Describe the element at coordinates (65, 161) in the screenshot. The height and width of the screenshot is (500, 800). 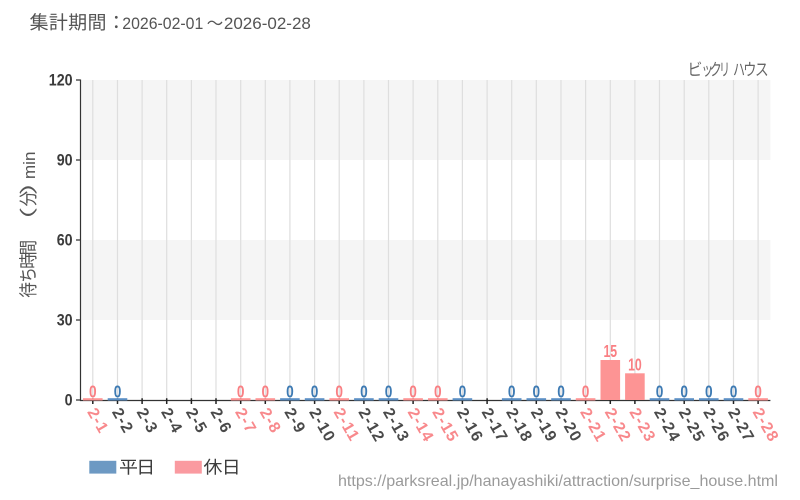
I see `svg-text: 90` at that location.